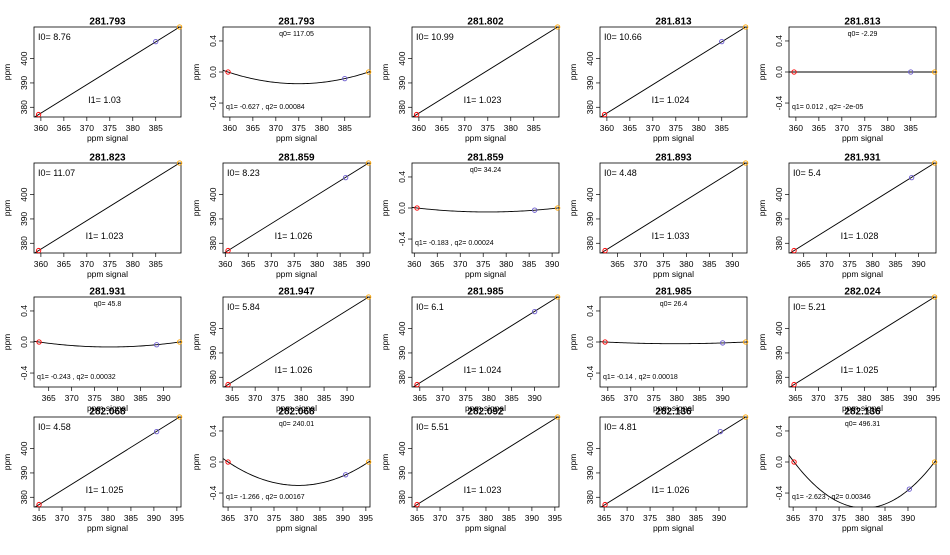  I want to click on i1-label: I1= 1.028, so click(860, 236).